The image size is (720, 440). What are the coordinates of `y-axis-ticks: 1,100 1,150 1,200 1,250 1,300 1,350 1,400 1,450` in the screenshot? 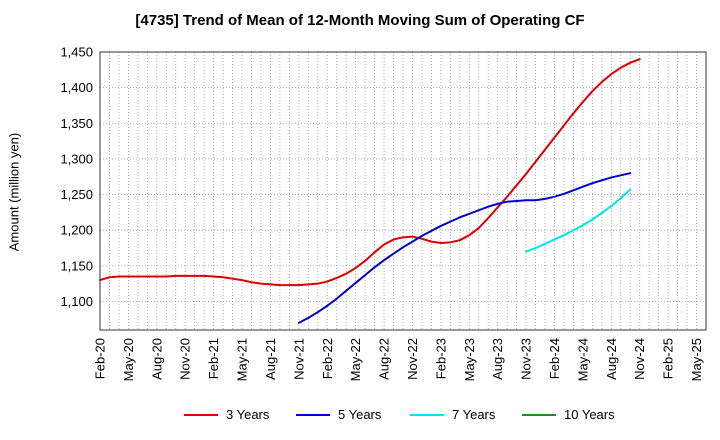 It's located at (76, 177).